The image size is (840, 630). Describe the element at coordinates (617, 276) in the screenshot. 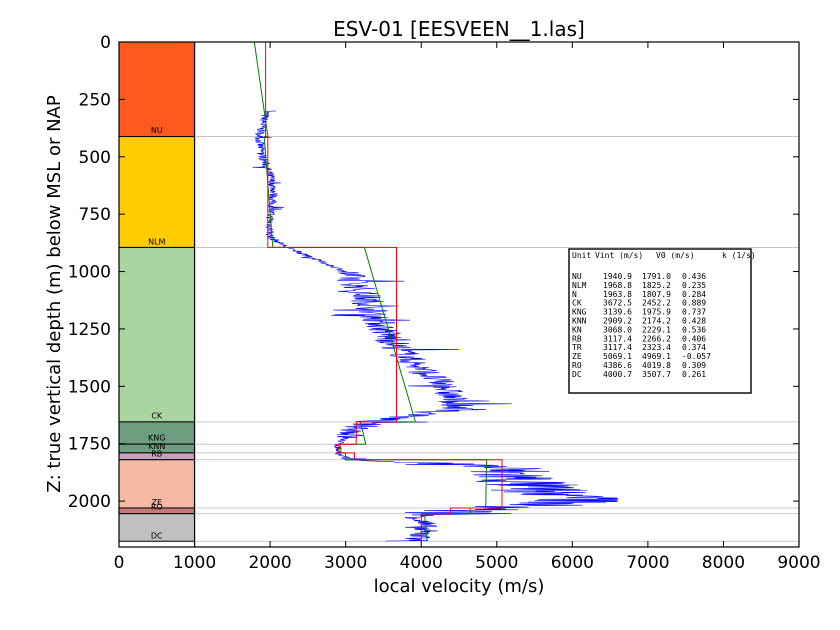

I see `table-cell-vint-0: 1940.9` at that location.